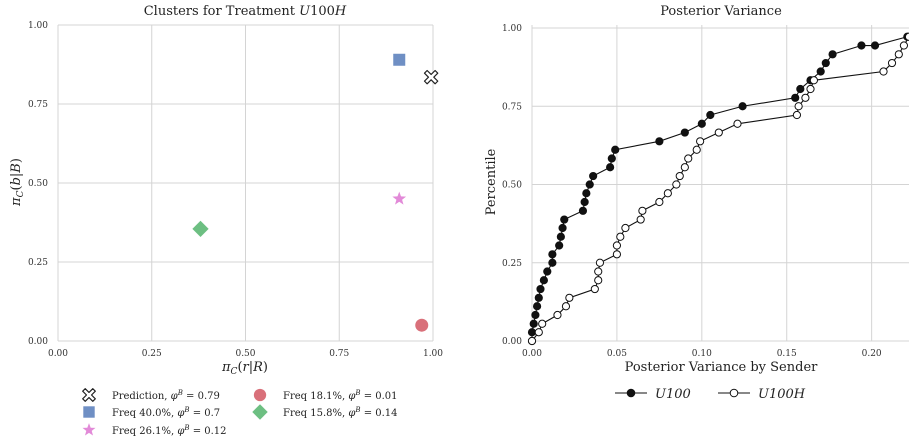 Image resolution: width=909 pixels, height=442 pixels. I want to click on cluster-chart-ytick: 1.00, so click(38, 26).